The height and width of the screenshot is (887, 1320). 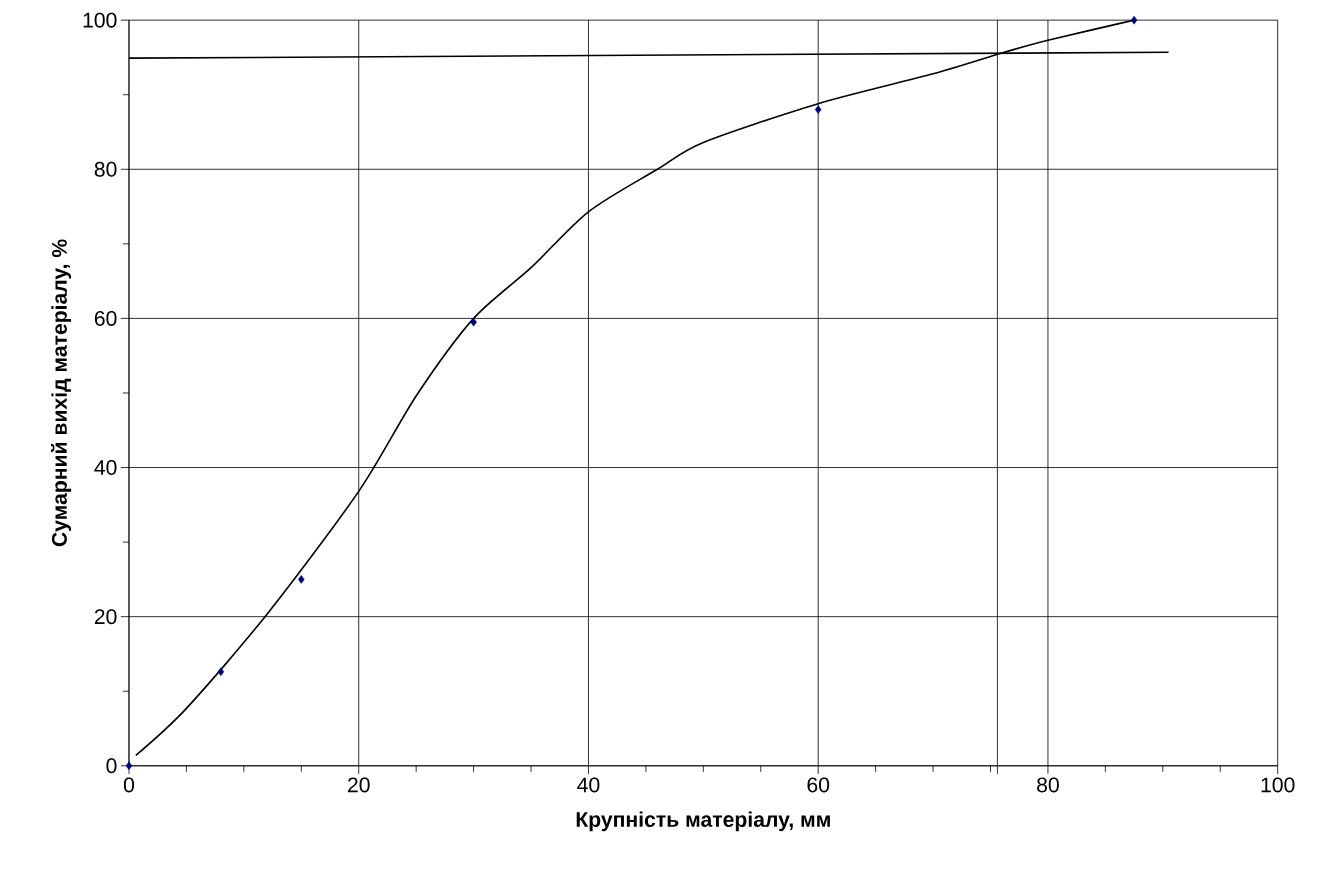 I want to click on y-tick-label: 0, so click(x=111, y=766).